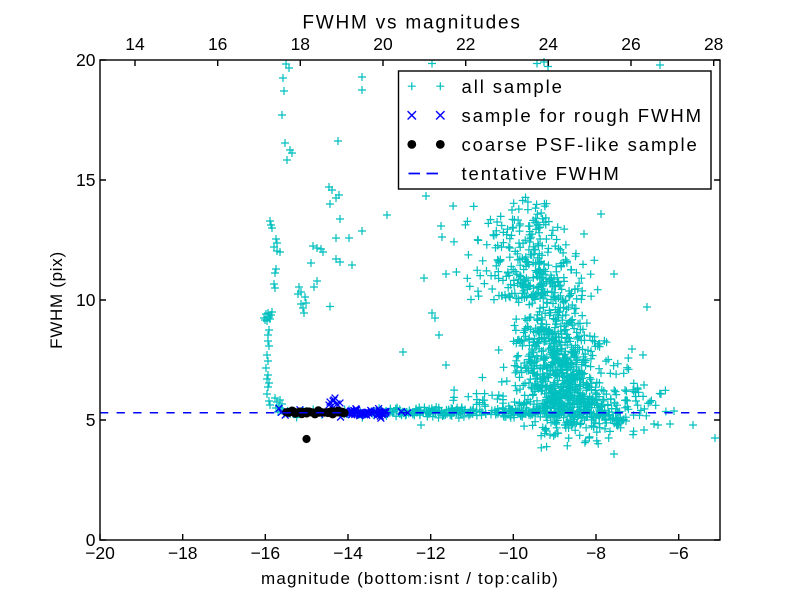  Describe the element at coordinates (580, 144) in the screenshot. I see `svg-text: coarse PSF-like sample` at that location.